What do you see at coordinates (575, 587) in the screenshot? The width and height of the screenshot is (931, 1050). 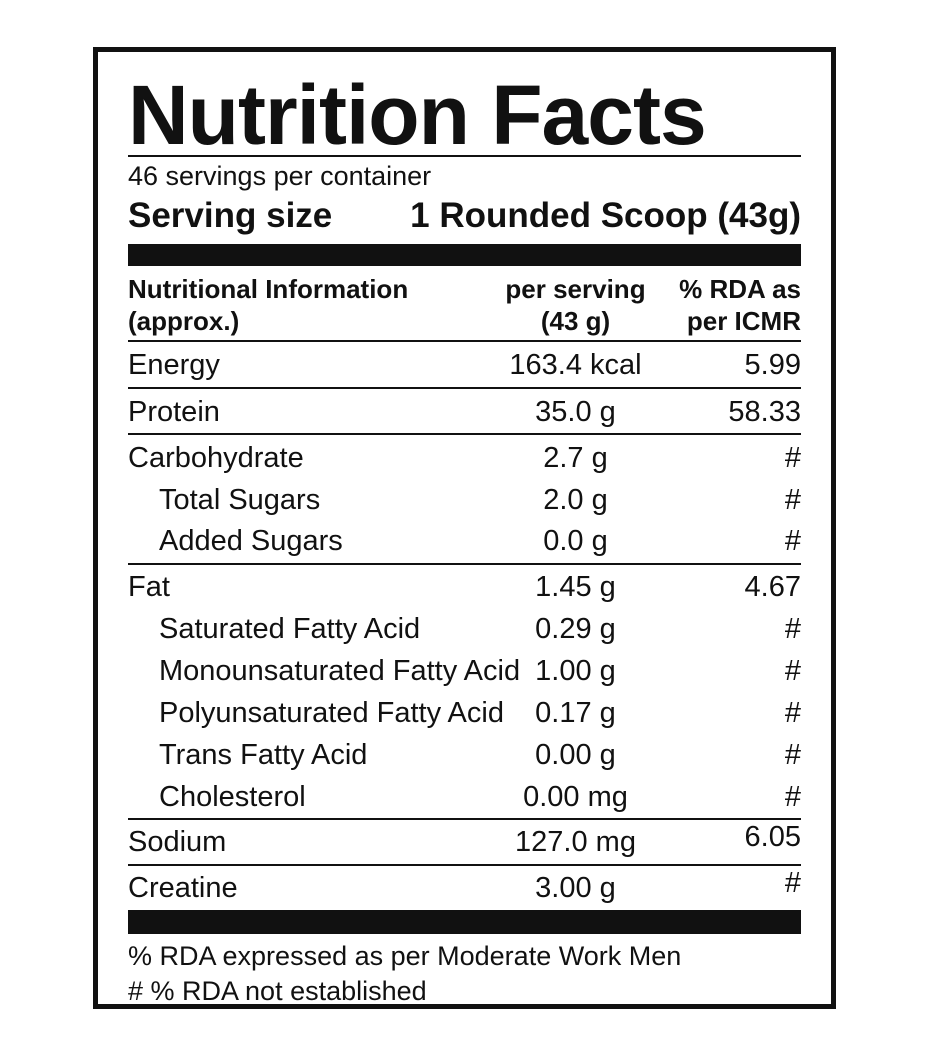 I see `row-value: 1.45 g` at bounding box center [575, 587].